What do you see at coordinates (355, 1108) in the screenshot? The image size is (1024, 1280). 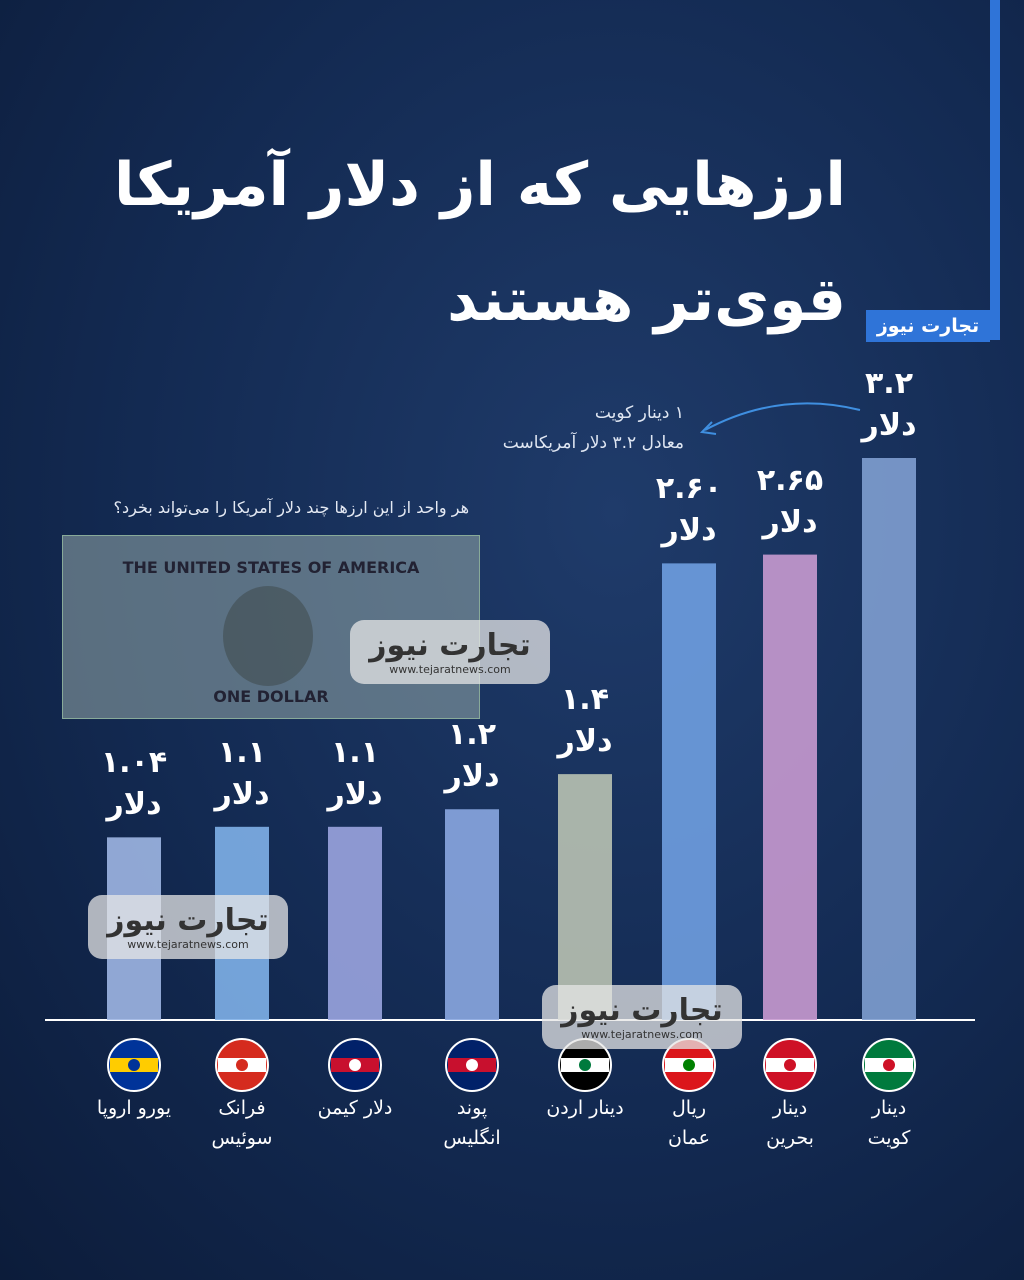 I see `category-label: دلار کیمن` at bounding box center [355, 1108].